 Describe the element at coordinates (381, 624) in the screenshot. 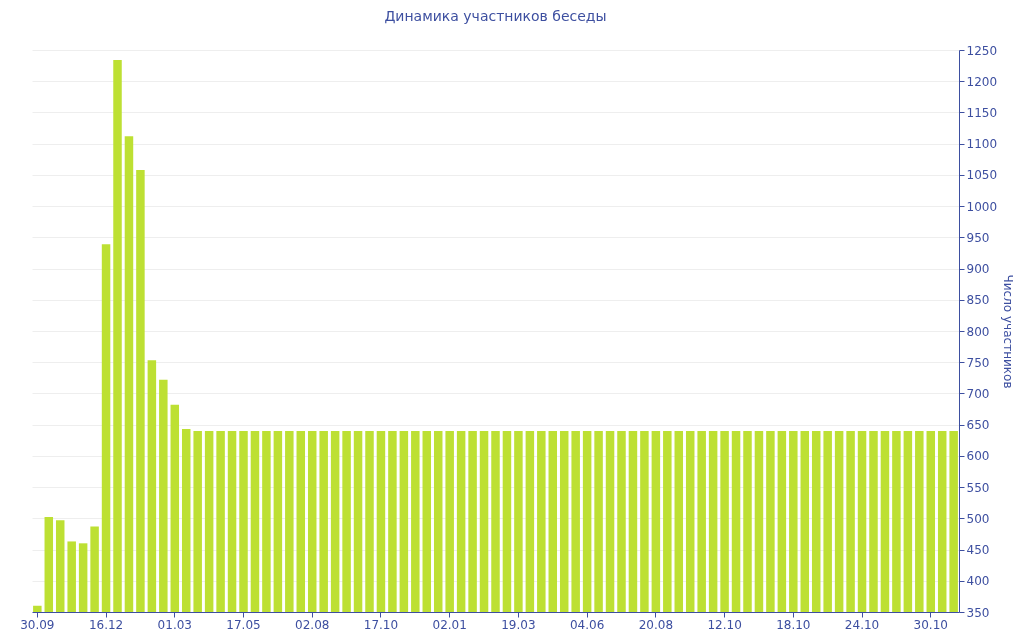

I see `x-tick-label: 17.10` at that location.